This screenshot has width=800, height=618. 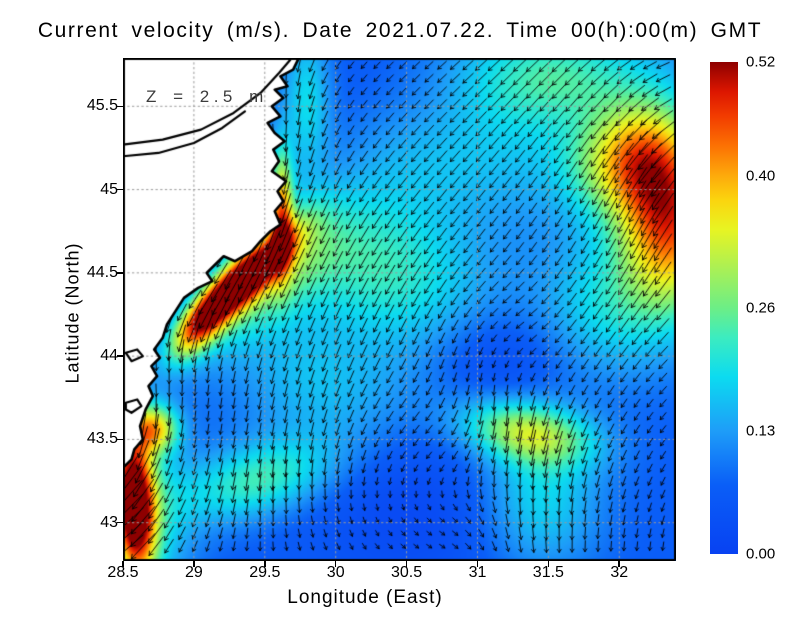 I want to click on x-tick-label: 30.5, so click(x=407, y=572).